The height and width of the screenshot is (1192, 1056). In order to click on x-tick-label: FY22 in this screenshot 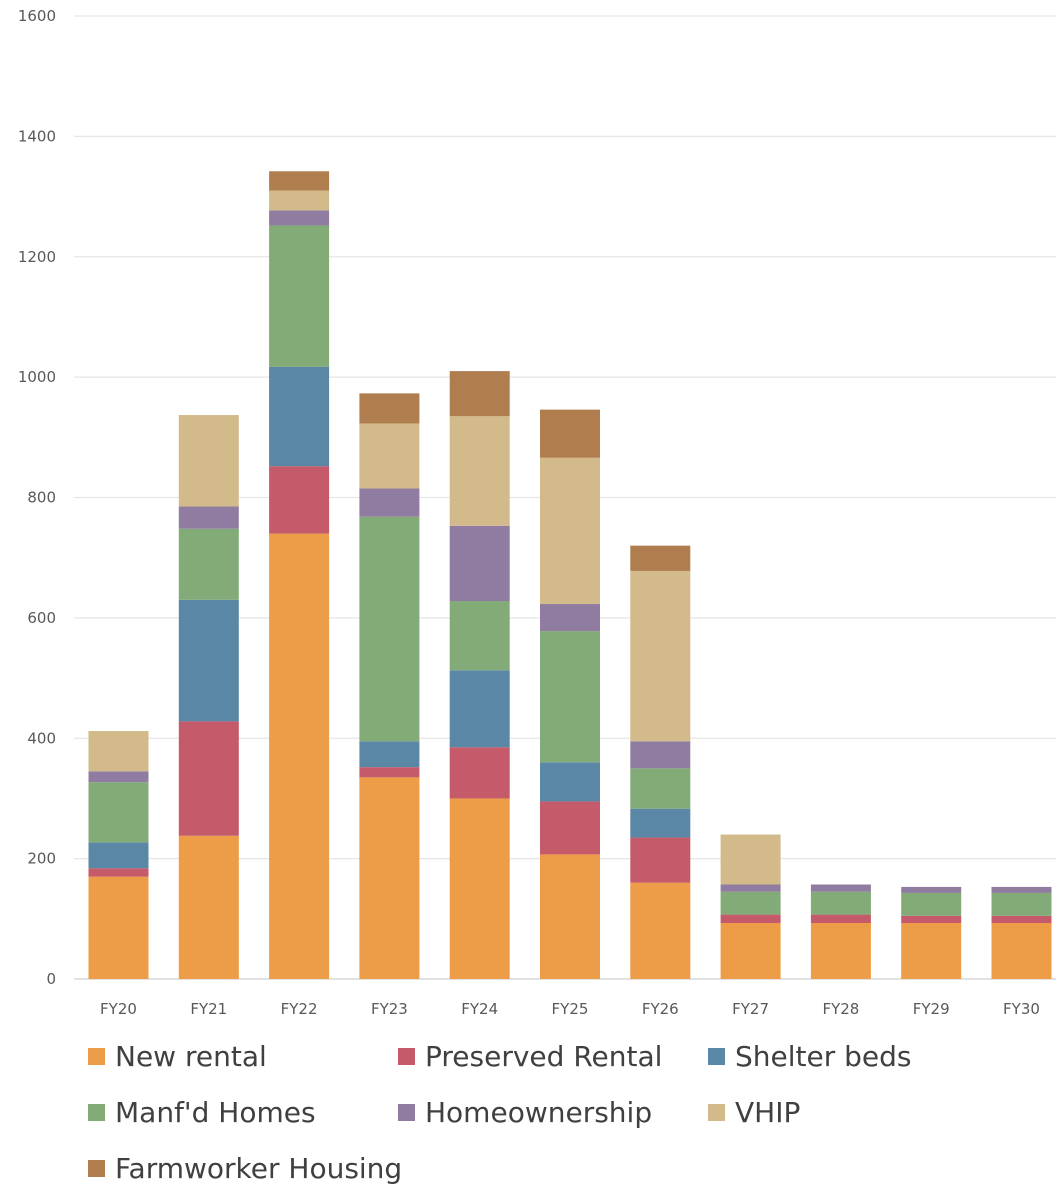, I will do `click(299, 1009)`.